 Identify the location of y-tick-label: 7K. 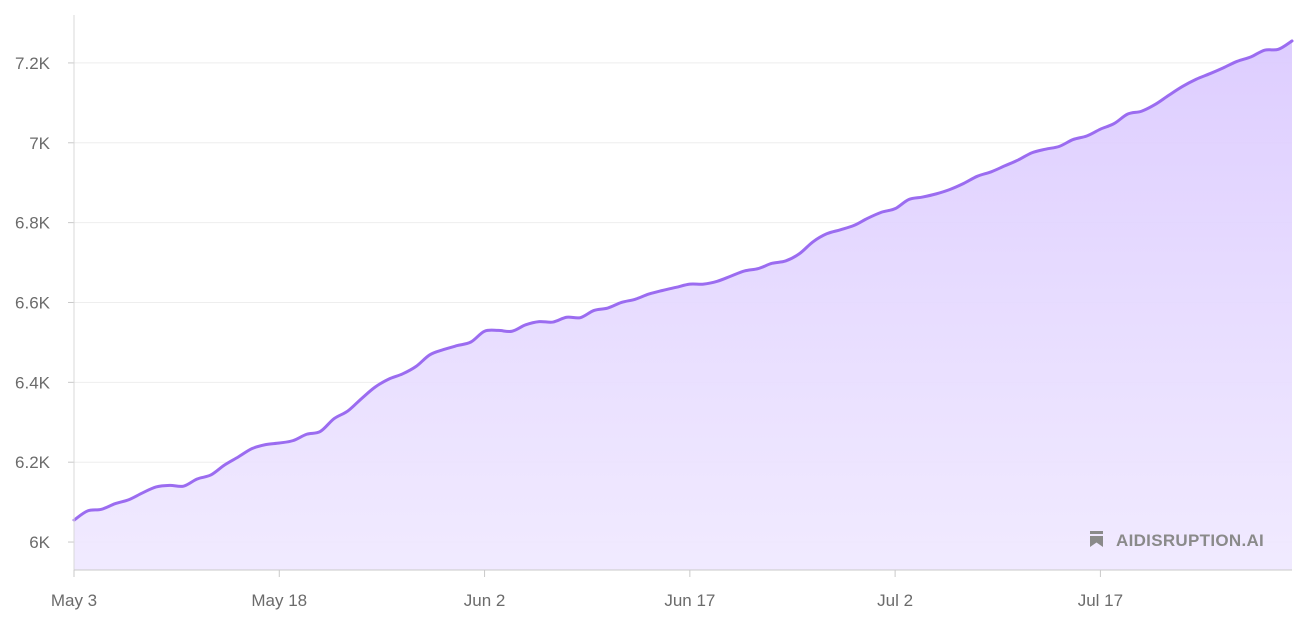
(39, 143).